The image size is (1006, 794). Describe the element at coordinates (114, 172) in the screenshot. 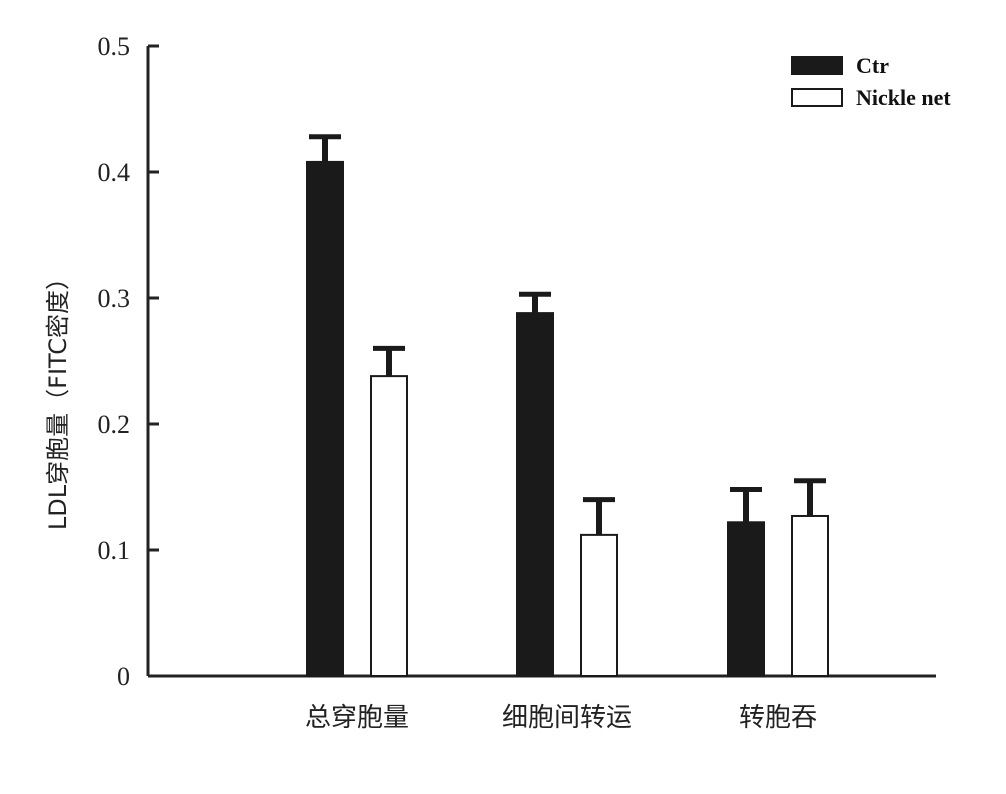

I see `y-tick-label: 0.4` at that location.